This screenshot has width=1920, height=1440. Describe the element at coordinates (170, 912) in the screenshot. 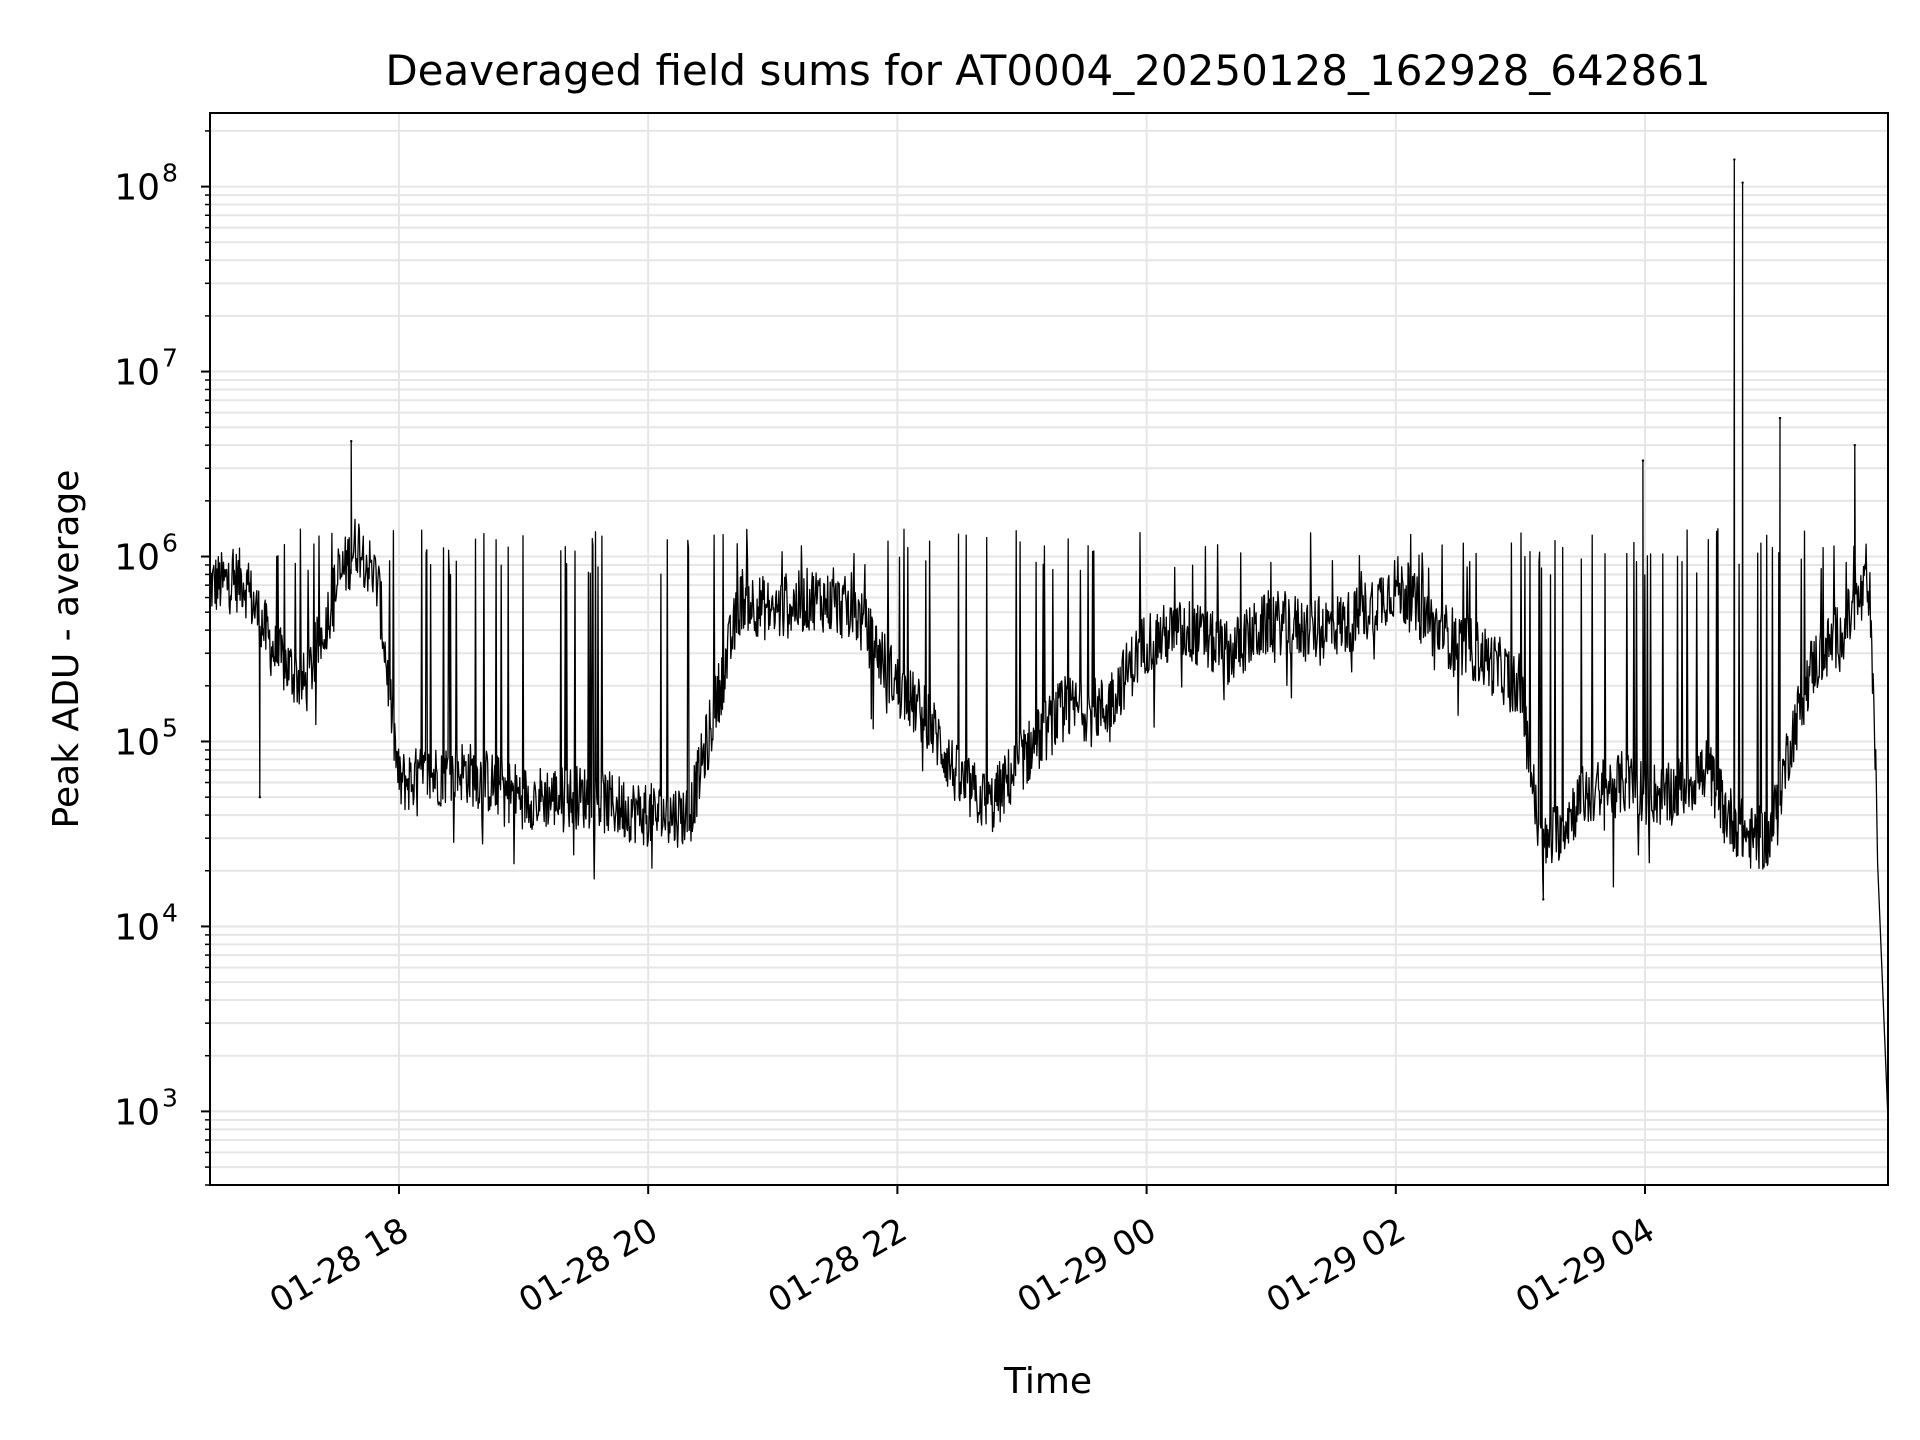

I see `y-tick-exponent: 4` at that location.